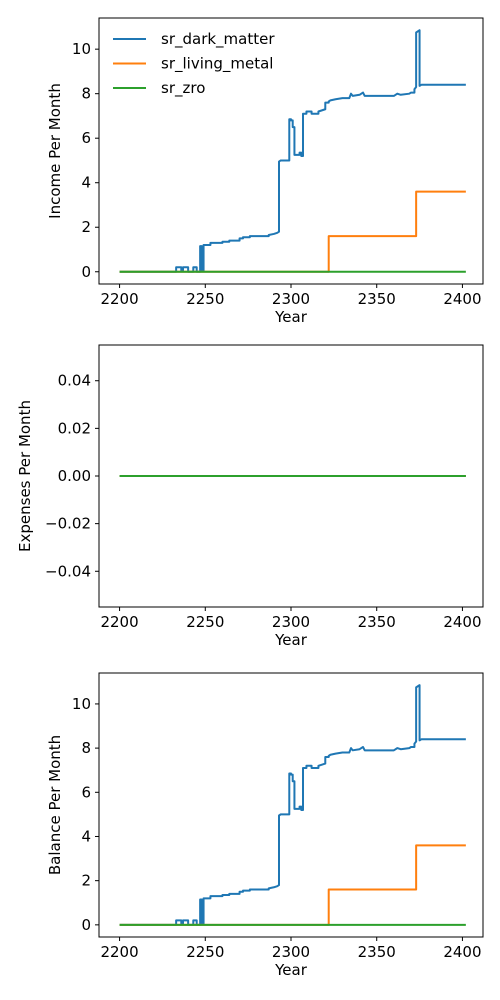 This screenshot has width=500, height=1000. I want to click on y-tick-label: −0.02, so click(68, 524).